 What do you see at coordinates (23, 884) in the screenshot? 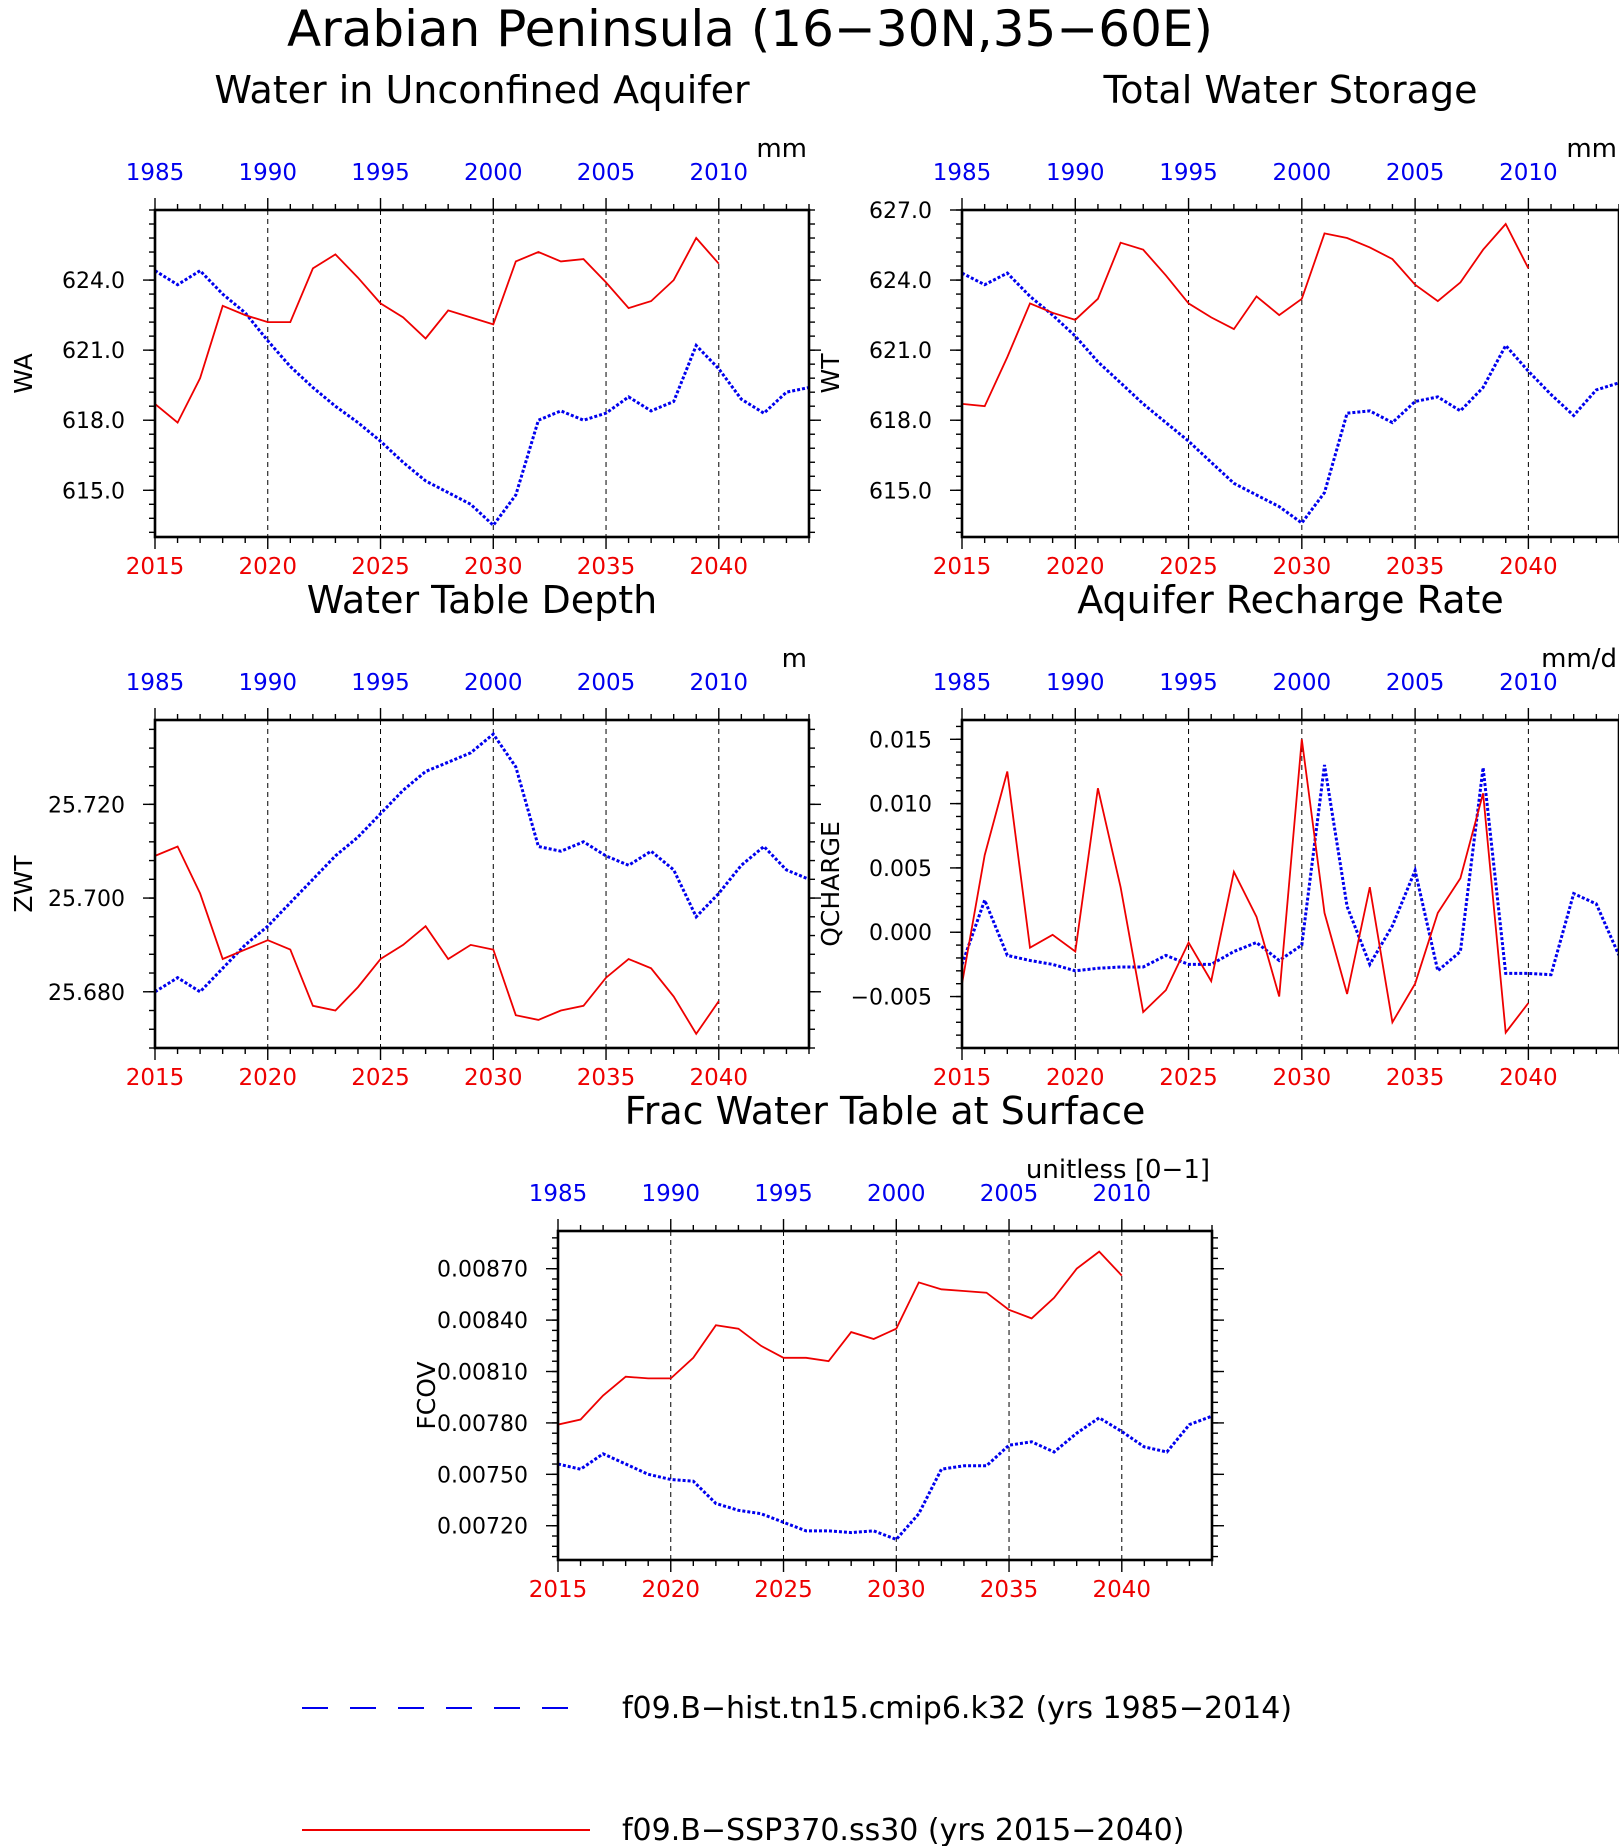
I see `y-axis-label: ZWT` at bounding box center [23, 884].